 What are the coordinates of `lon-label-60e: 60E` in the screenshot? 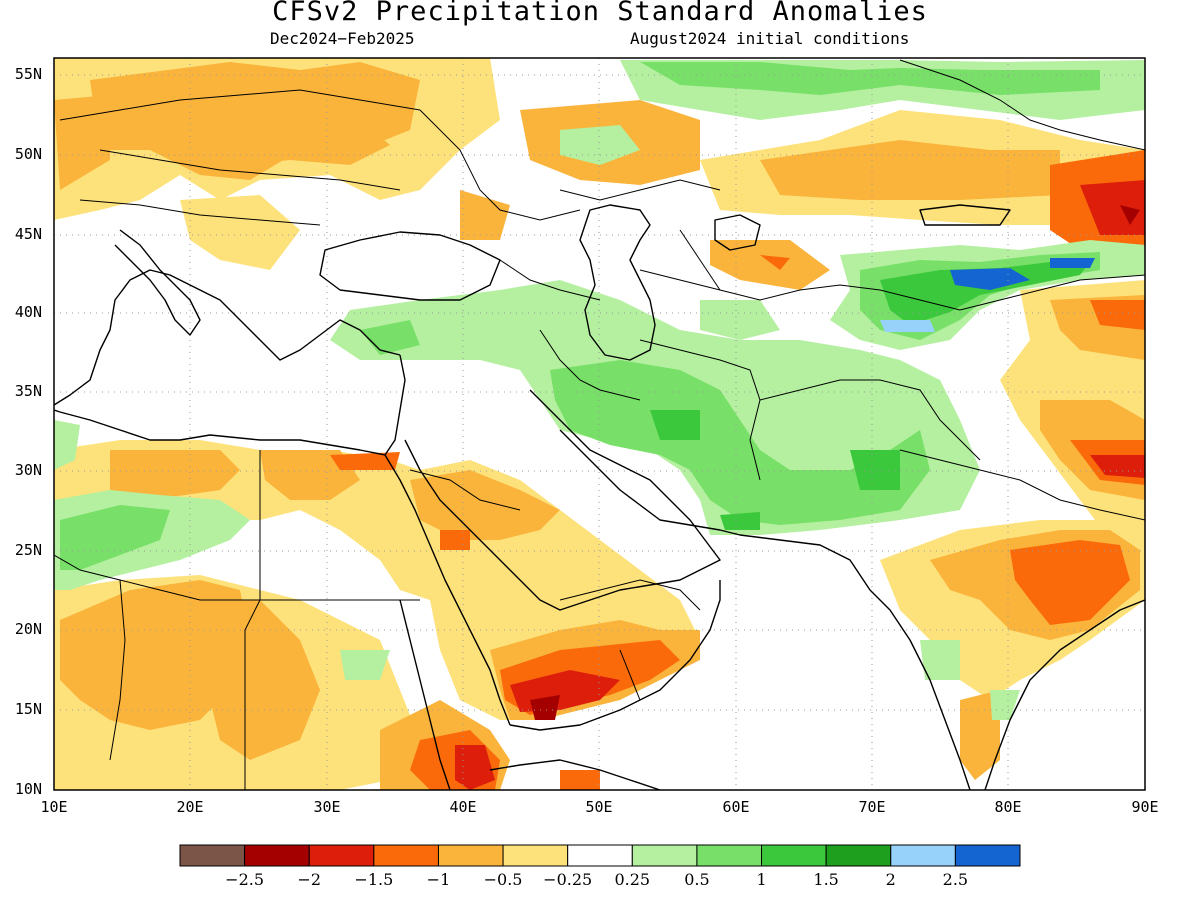 It's located at (736, 807).